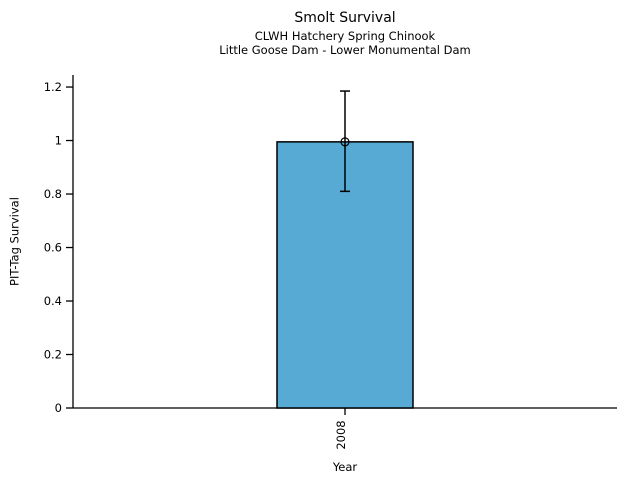  What do you see at coordinates (58, 408) in the screenshot?
I see `y-tick-label: 0` at bounding box center [58, 408].